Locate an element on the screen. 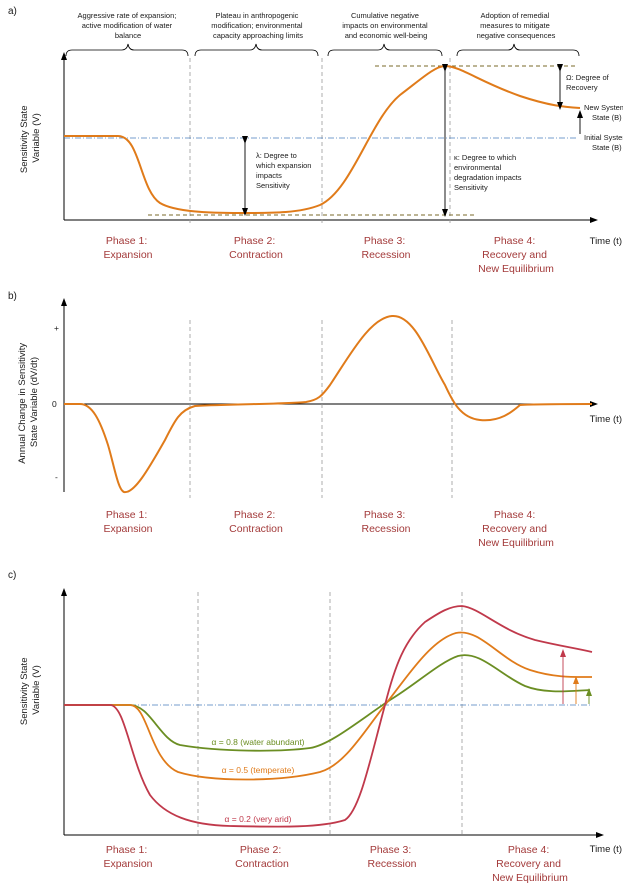  panel-b-label: b) is located at coordinates (12, 296).